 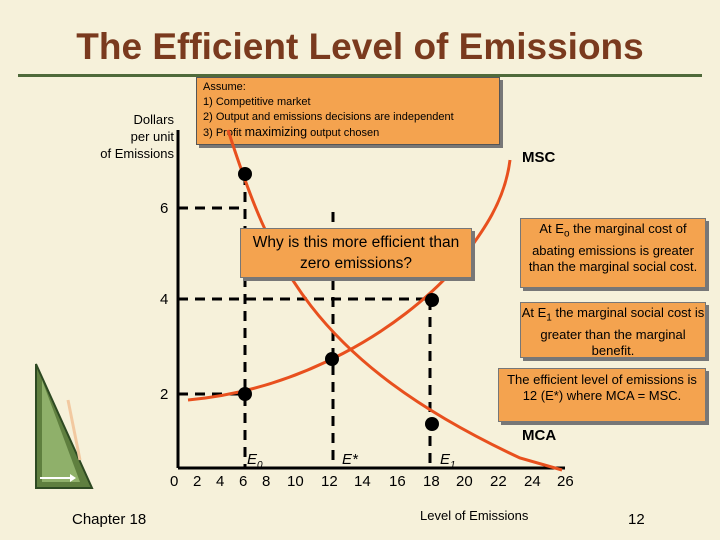 I want to click on y-tick-4: 4, so click(x=164, y=299).